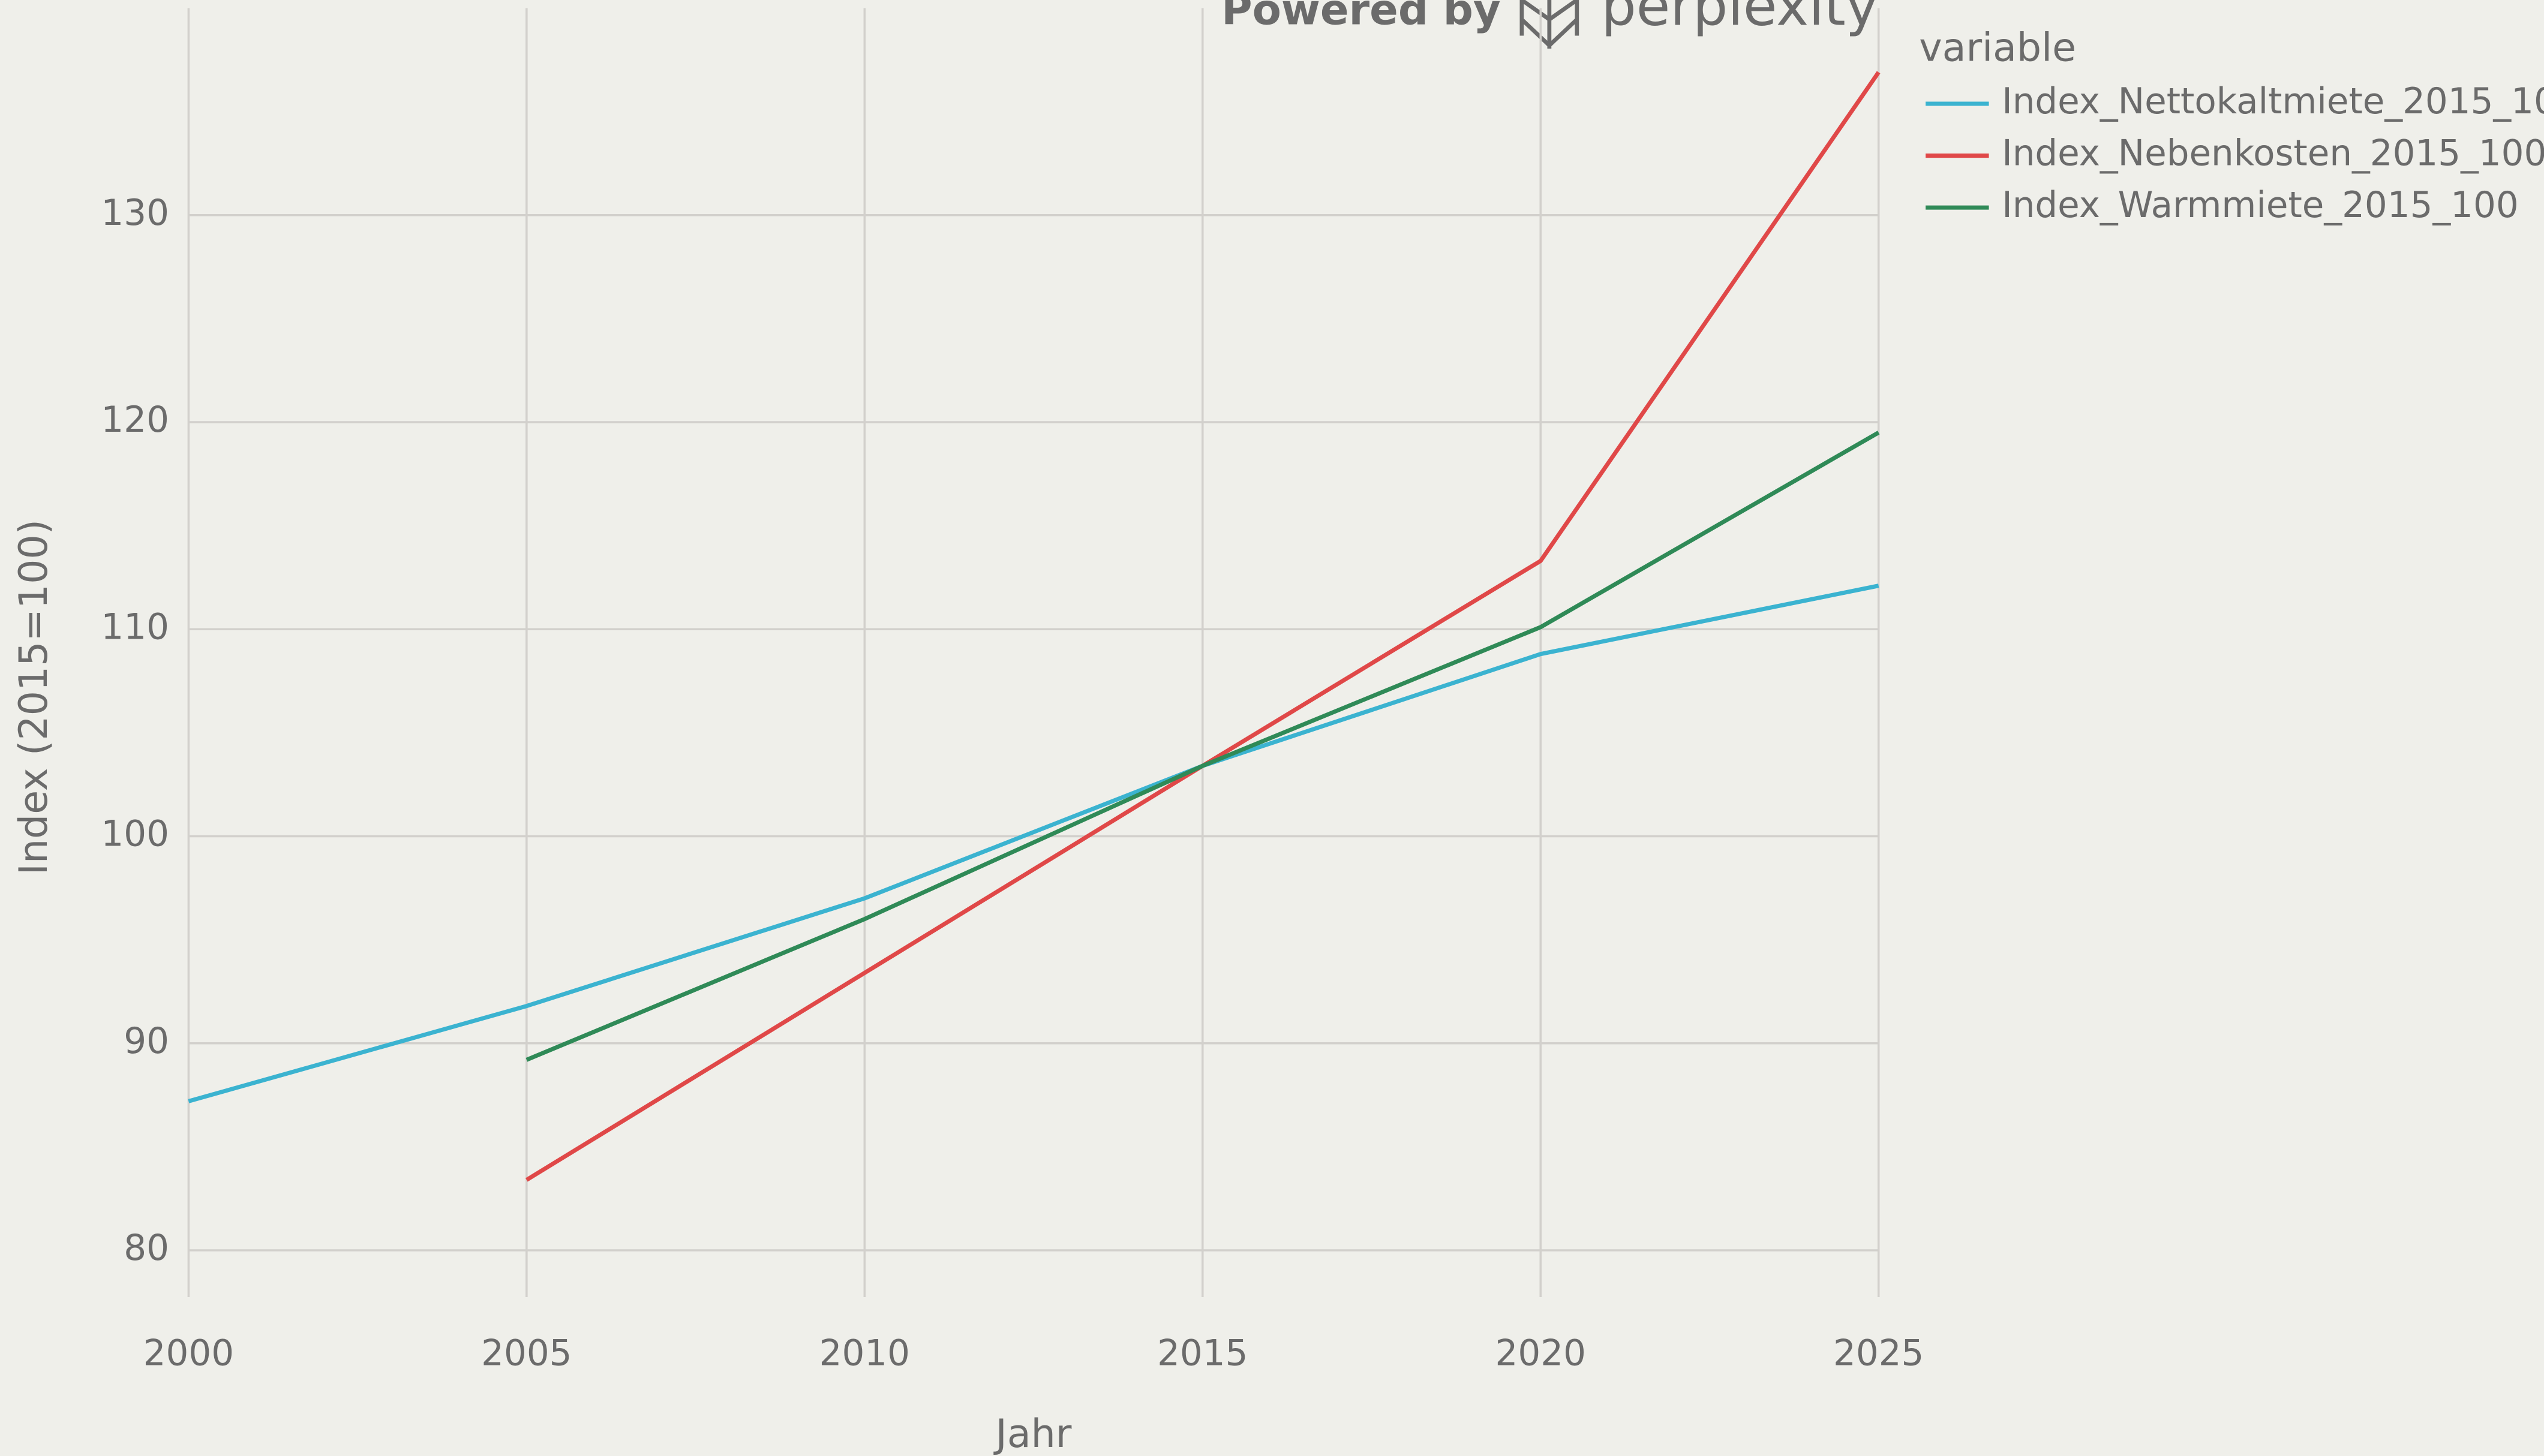 The width and height of the screenshot is (2544, 1456). I want to click on legend-label: Index_Warmmiete_2015_100, so click(2260, 205).